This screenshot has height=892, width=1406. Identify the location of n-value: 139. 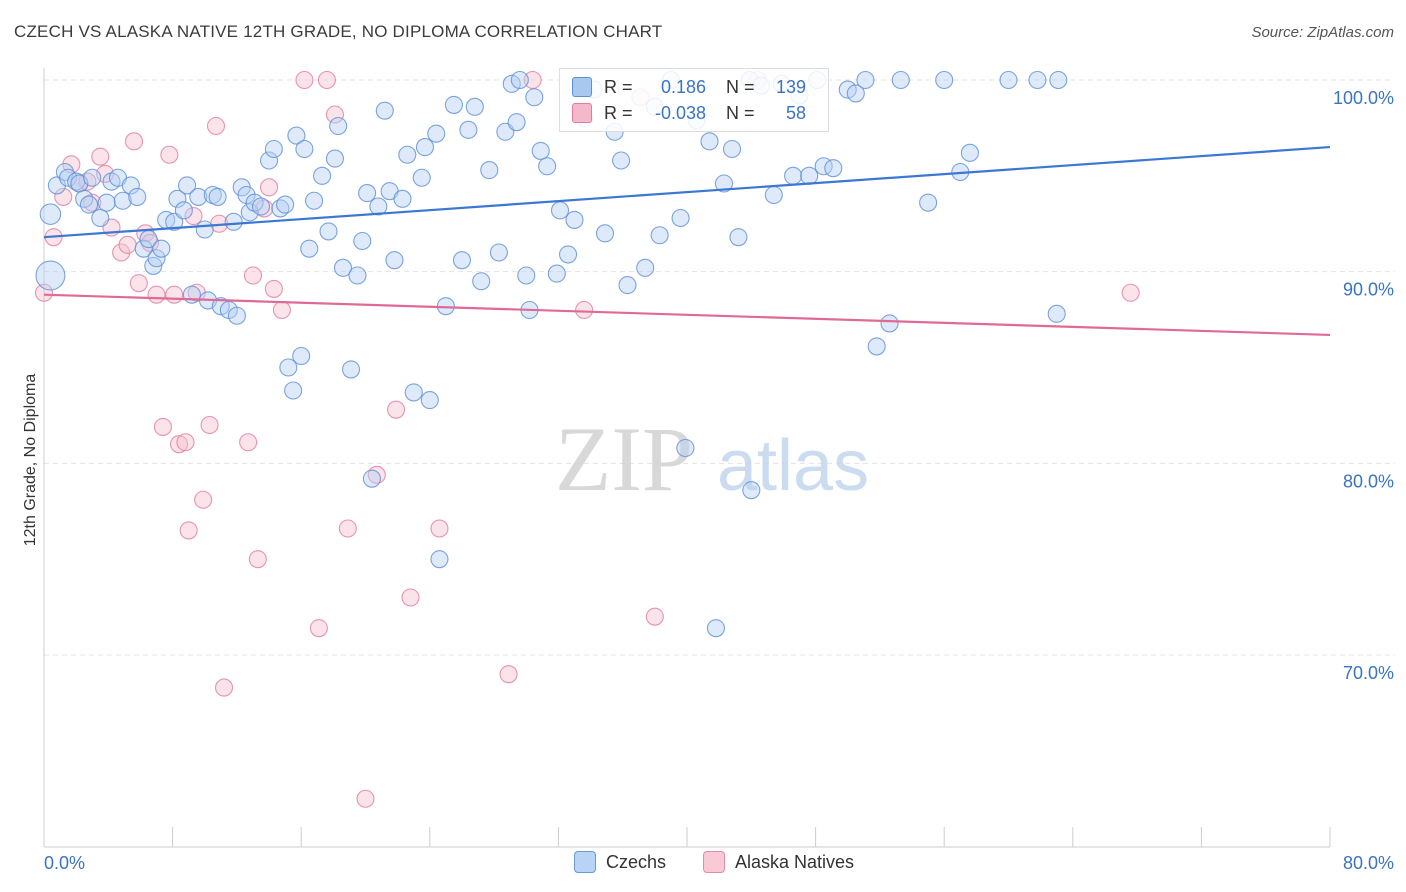
(790, 86).